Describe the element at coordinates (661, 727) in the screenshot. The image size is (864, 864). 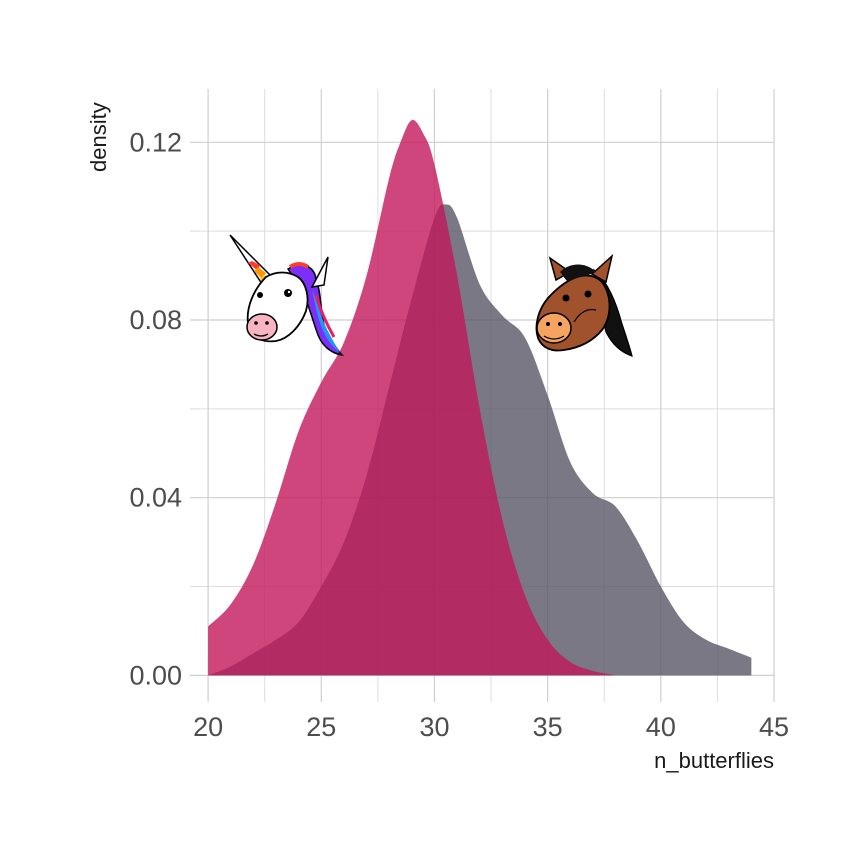
I see `x-tick-label-4: 40` at that location.